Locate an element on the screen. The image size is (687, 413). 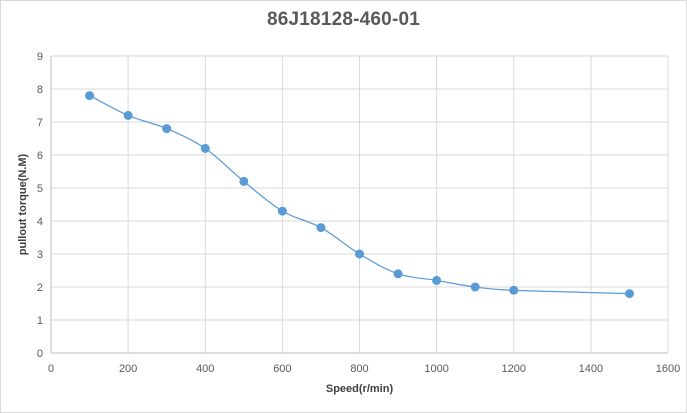
y-tick-label: 8 is located at coordinates (40, 90).